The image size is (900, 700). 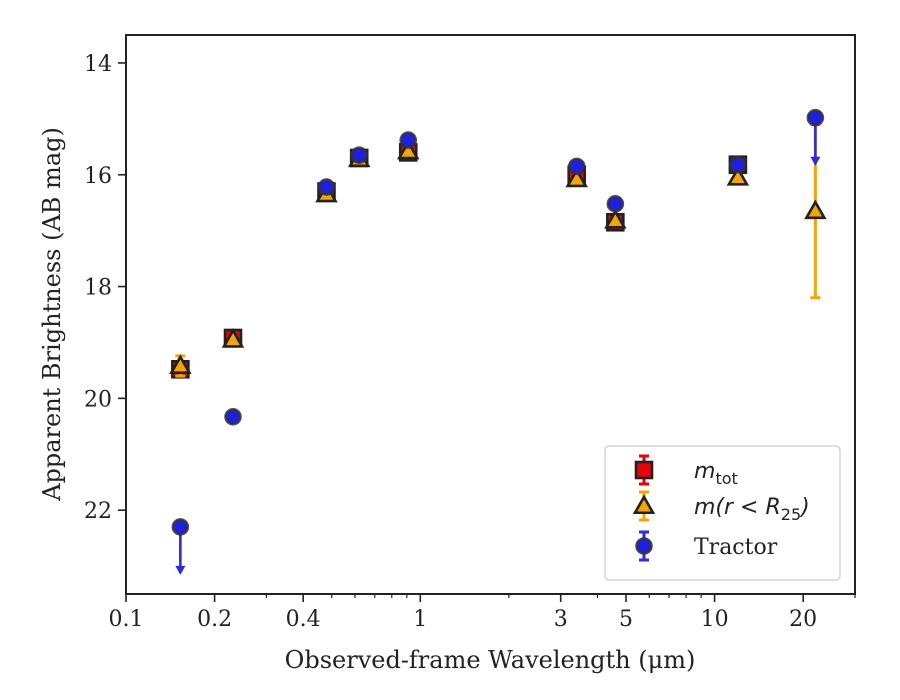 What do you see at coordinates (561, 619) in the screenshot?
I see `x-tick-label: 3` at bounding box center [561, 619].